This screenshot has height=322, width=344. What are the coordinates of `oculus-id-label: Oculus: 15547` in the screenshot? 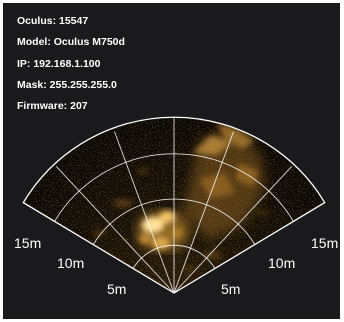 It's located at (53, 21).